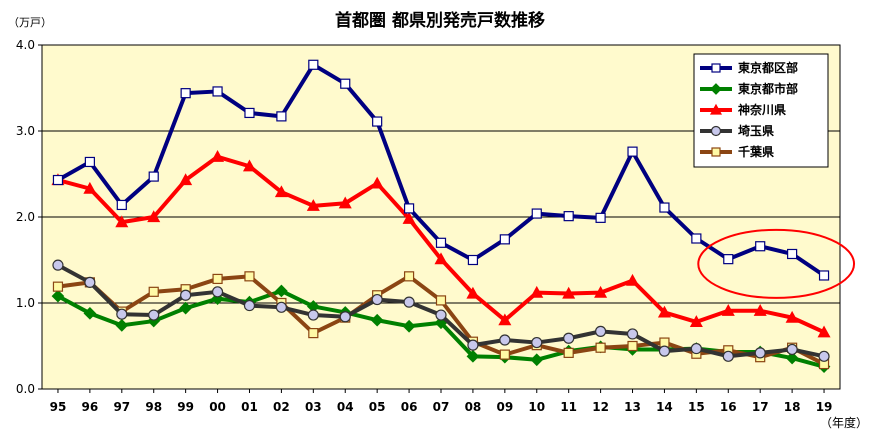  I want to click on x-tick-label: 07, so click(441, 407).